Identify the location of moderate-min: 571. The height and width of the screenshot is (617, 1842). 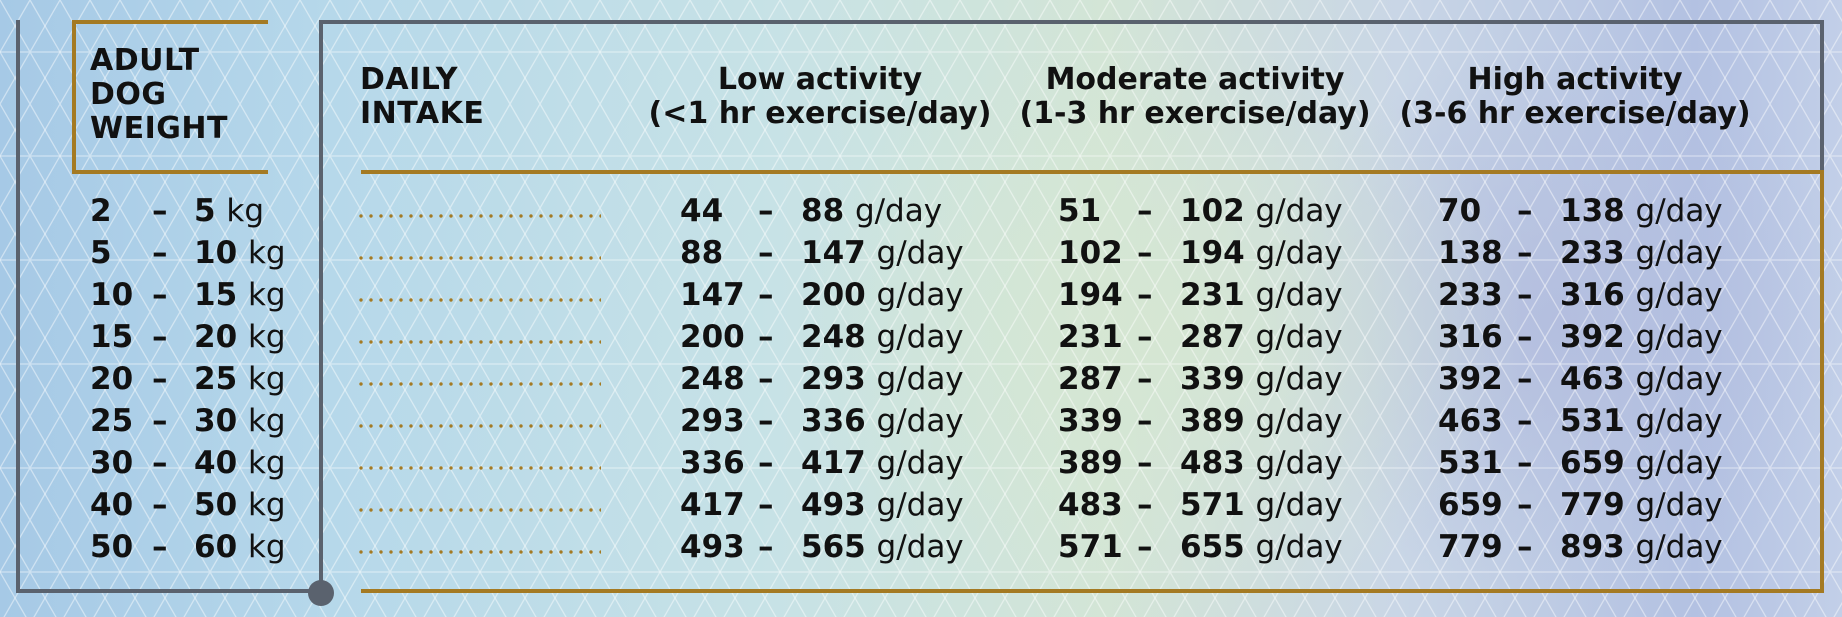
(1090, 547).